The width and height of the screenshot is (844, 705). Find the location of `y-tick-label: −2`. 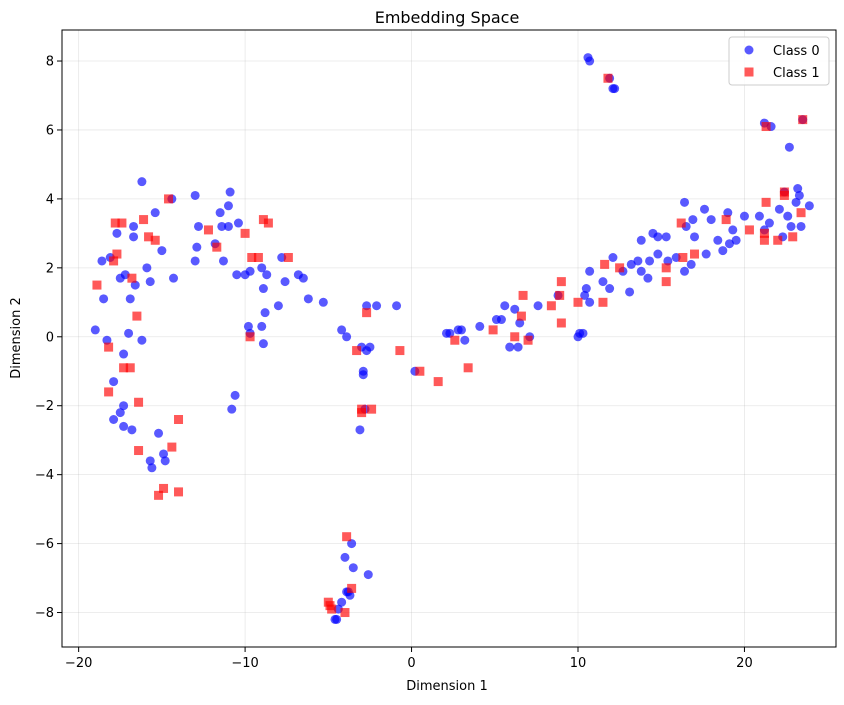

y-tick-label: −2 is located at coordinates (44, 406).